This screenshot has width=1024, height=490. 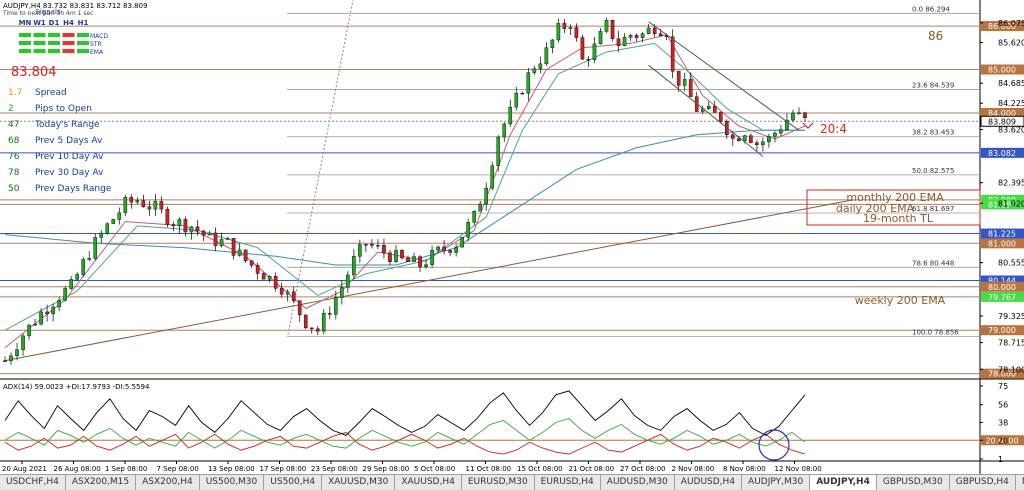 What do you see at coordinates (1002, 234) in the screenshot?
I see `level-tag-label-6: 81.225` at bounding box center [1002, 234].